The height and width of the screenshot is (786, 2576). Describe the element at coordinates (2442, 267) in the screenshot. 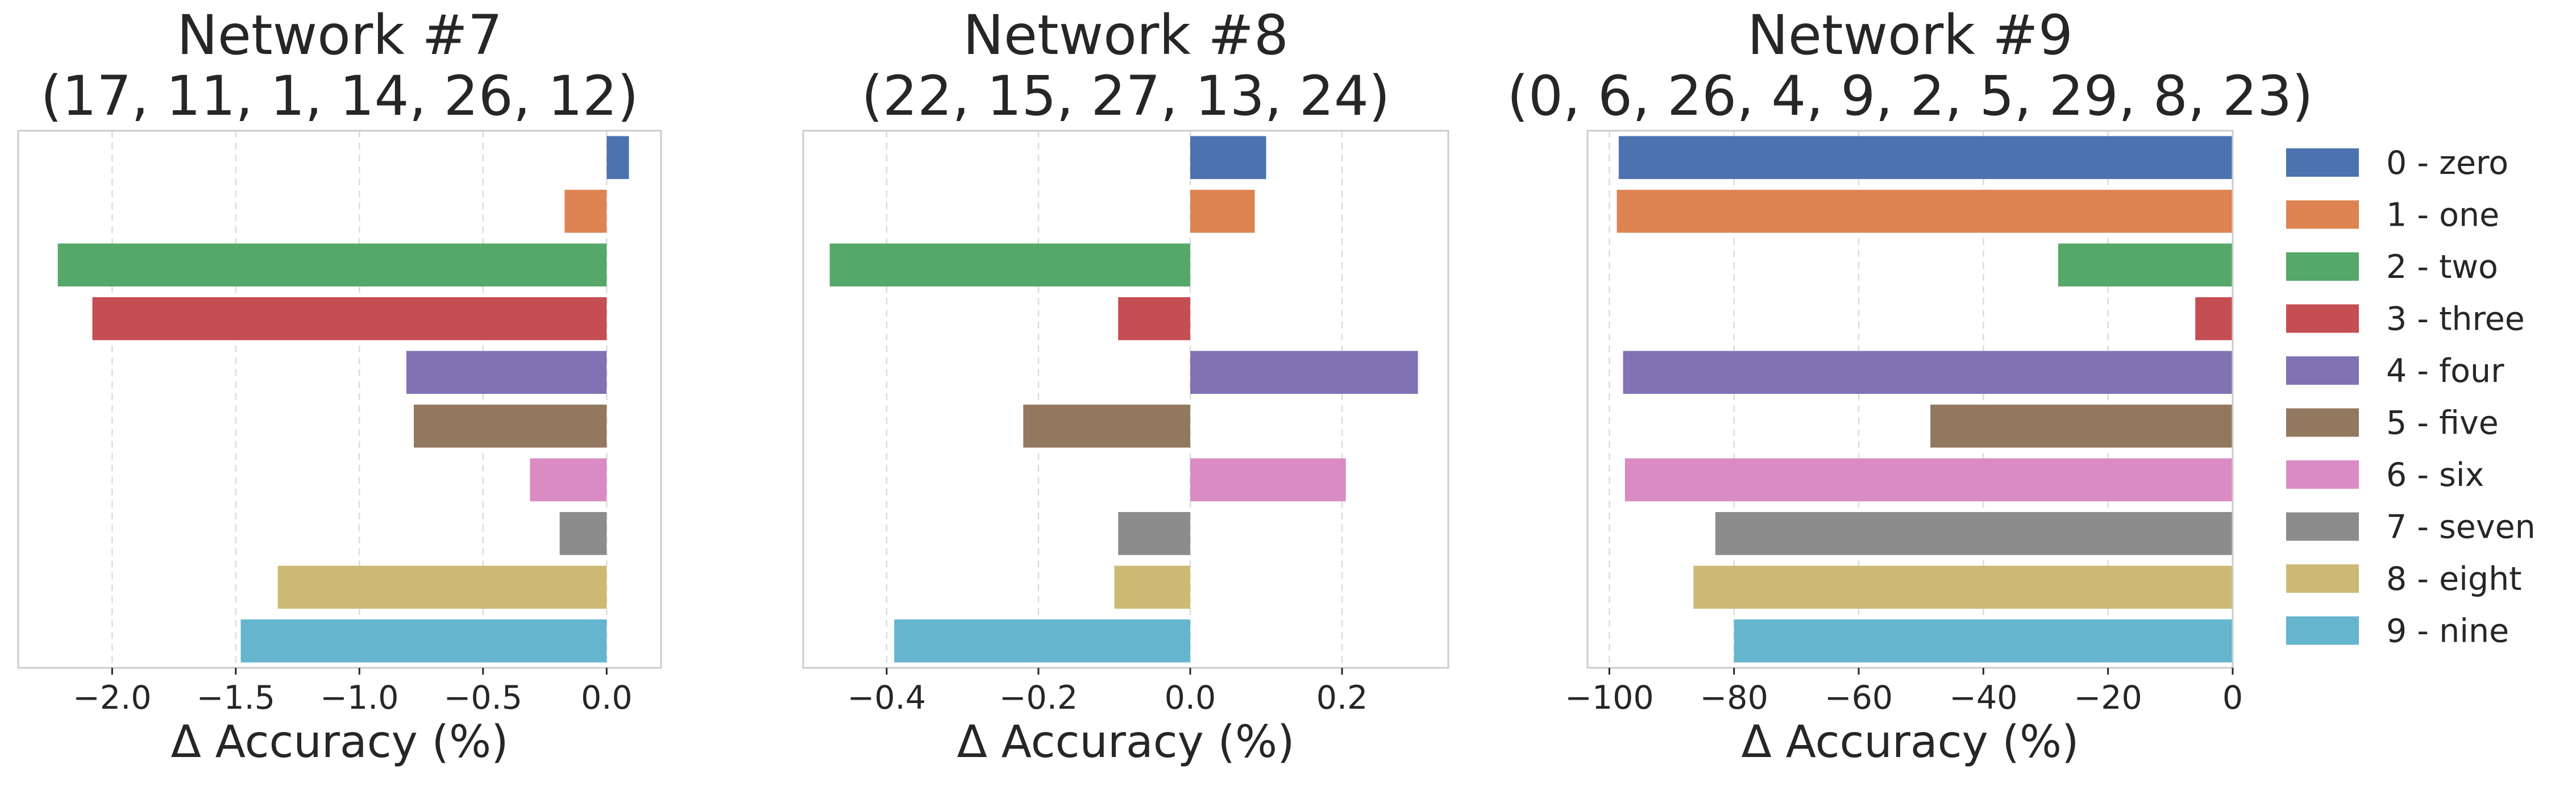

I see `legend-label: 2 - two` at that location.